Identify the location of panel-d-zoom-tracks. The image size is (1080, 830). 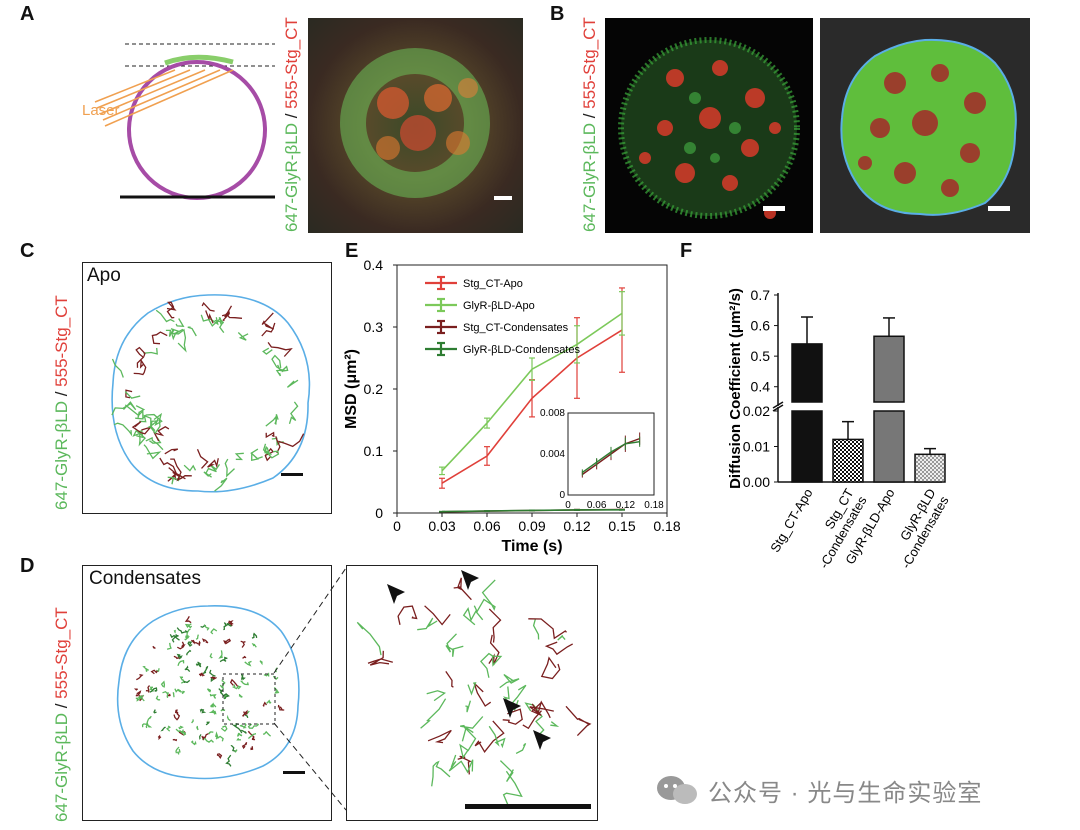
(474, 689).